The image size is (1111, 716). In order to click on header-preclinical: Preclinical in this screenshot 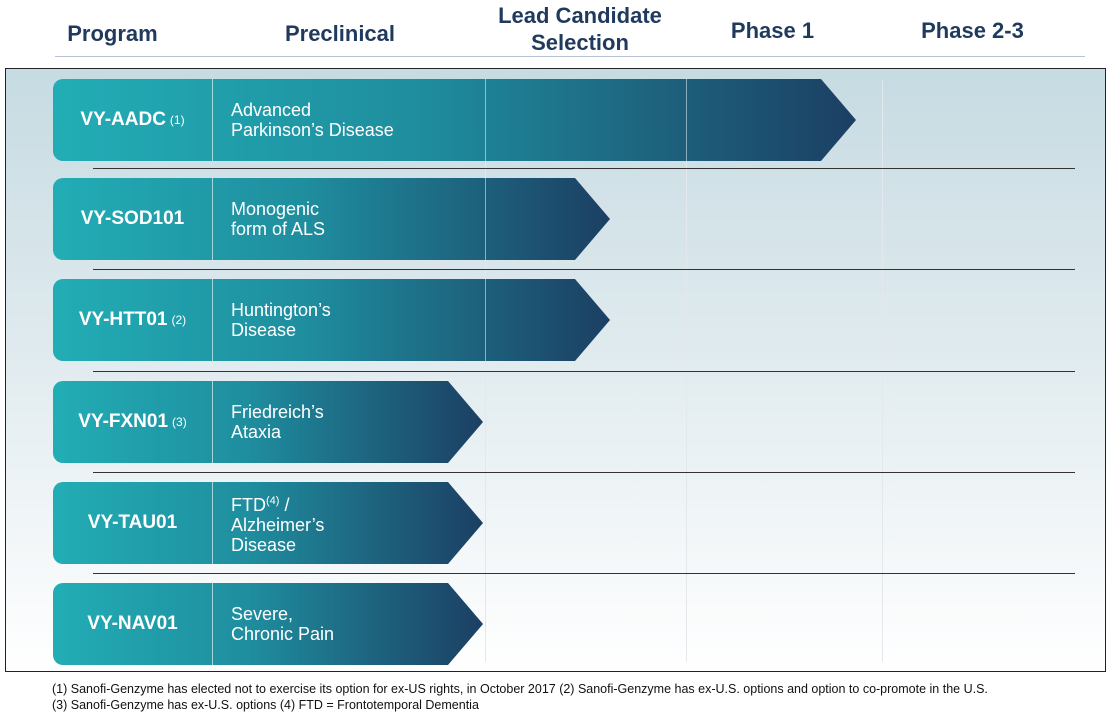, I will do `click(340, 33)`.